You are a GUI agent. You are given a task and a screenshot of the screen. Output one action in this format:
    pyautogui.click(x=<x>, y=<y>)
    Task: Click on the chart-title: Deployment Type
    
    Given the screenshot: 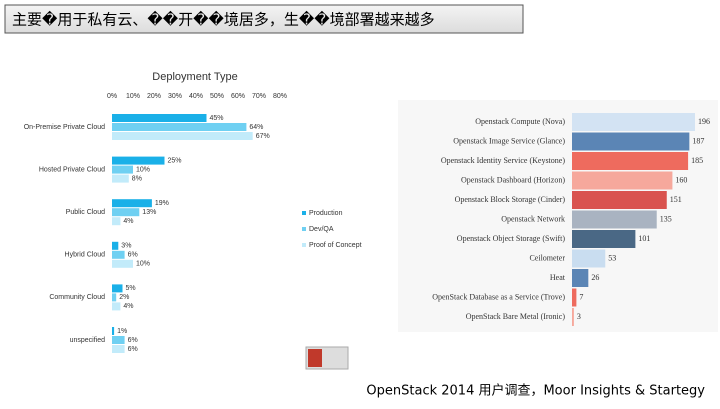 What is the action you would take?
    pyautogui.click(x=194, y=77)
    